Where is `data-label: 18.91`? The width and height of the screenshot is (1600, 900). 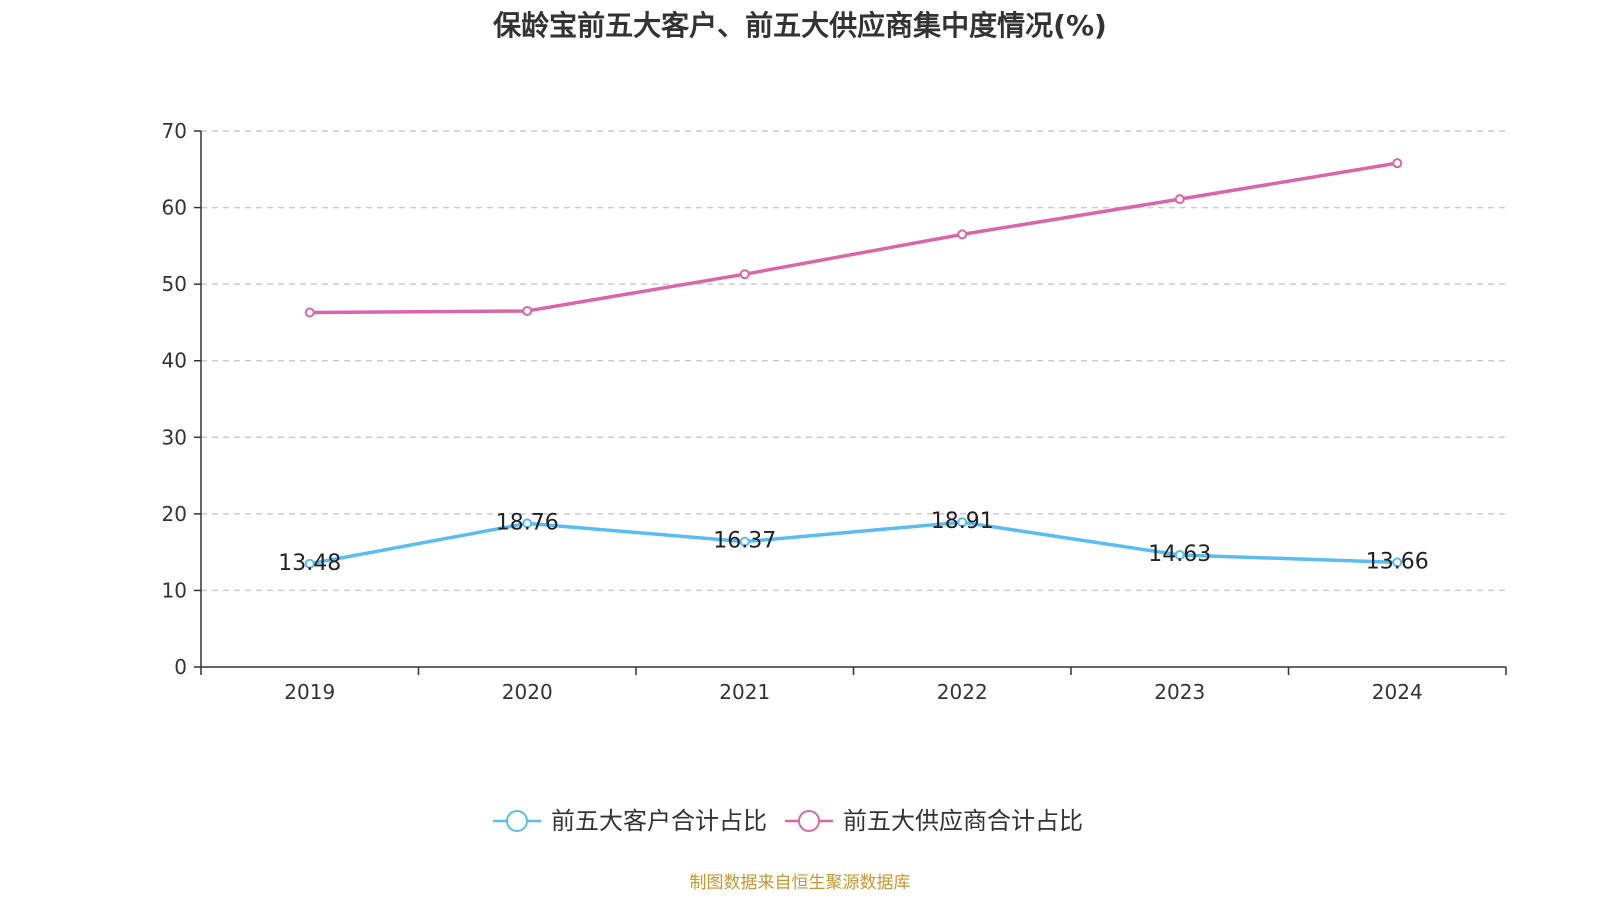 data-label: 18.91 is located at coordinates (962, 521).